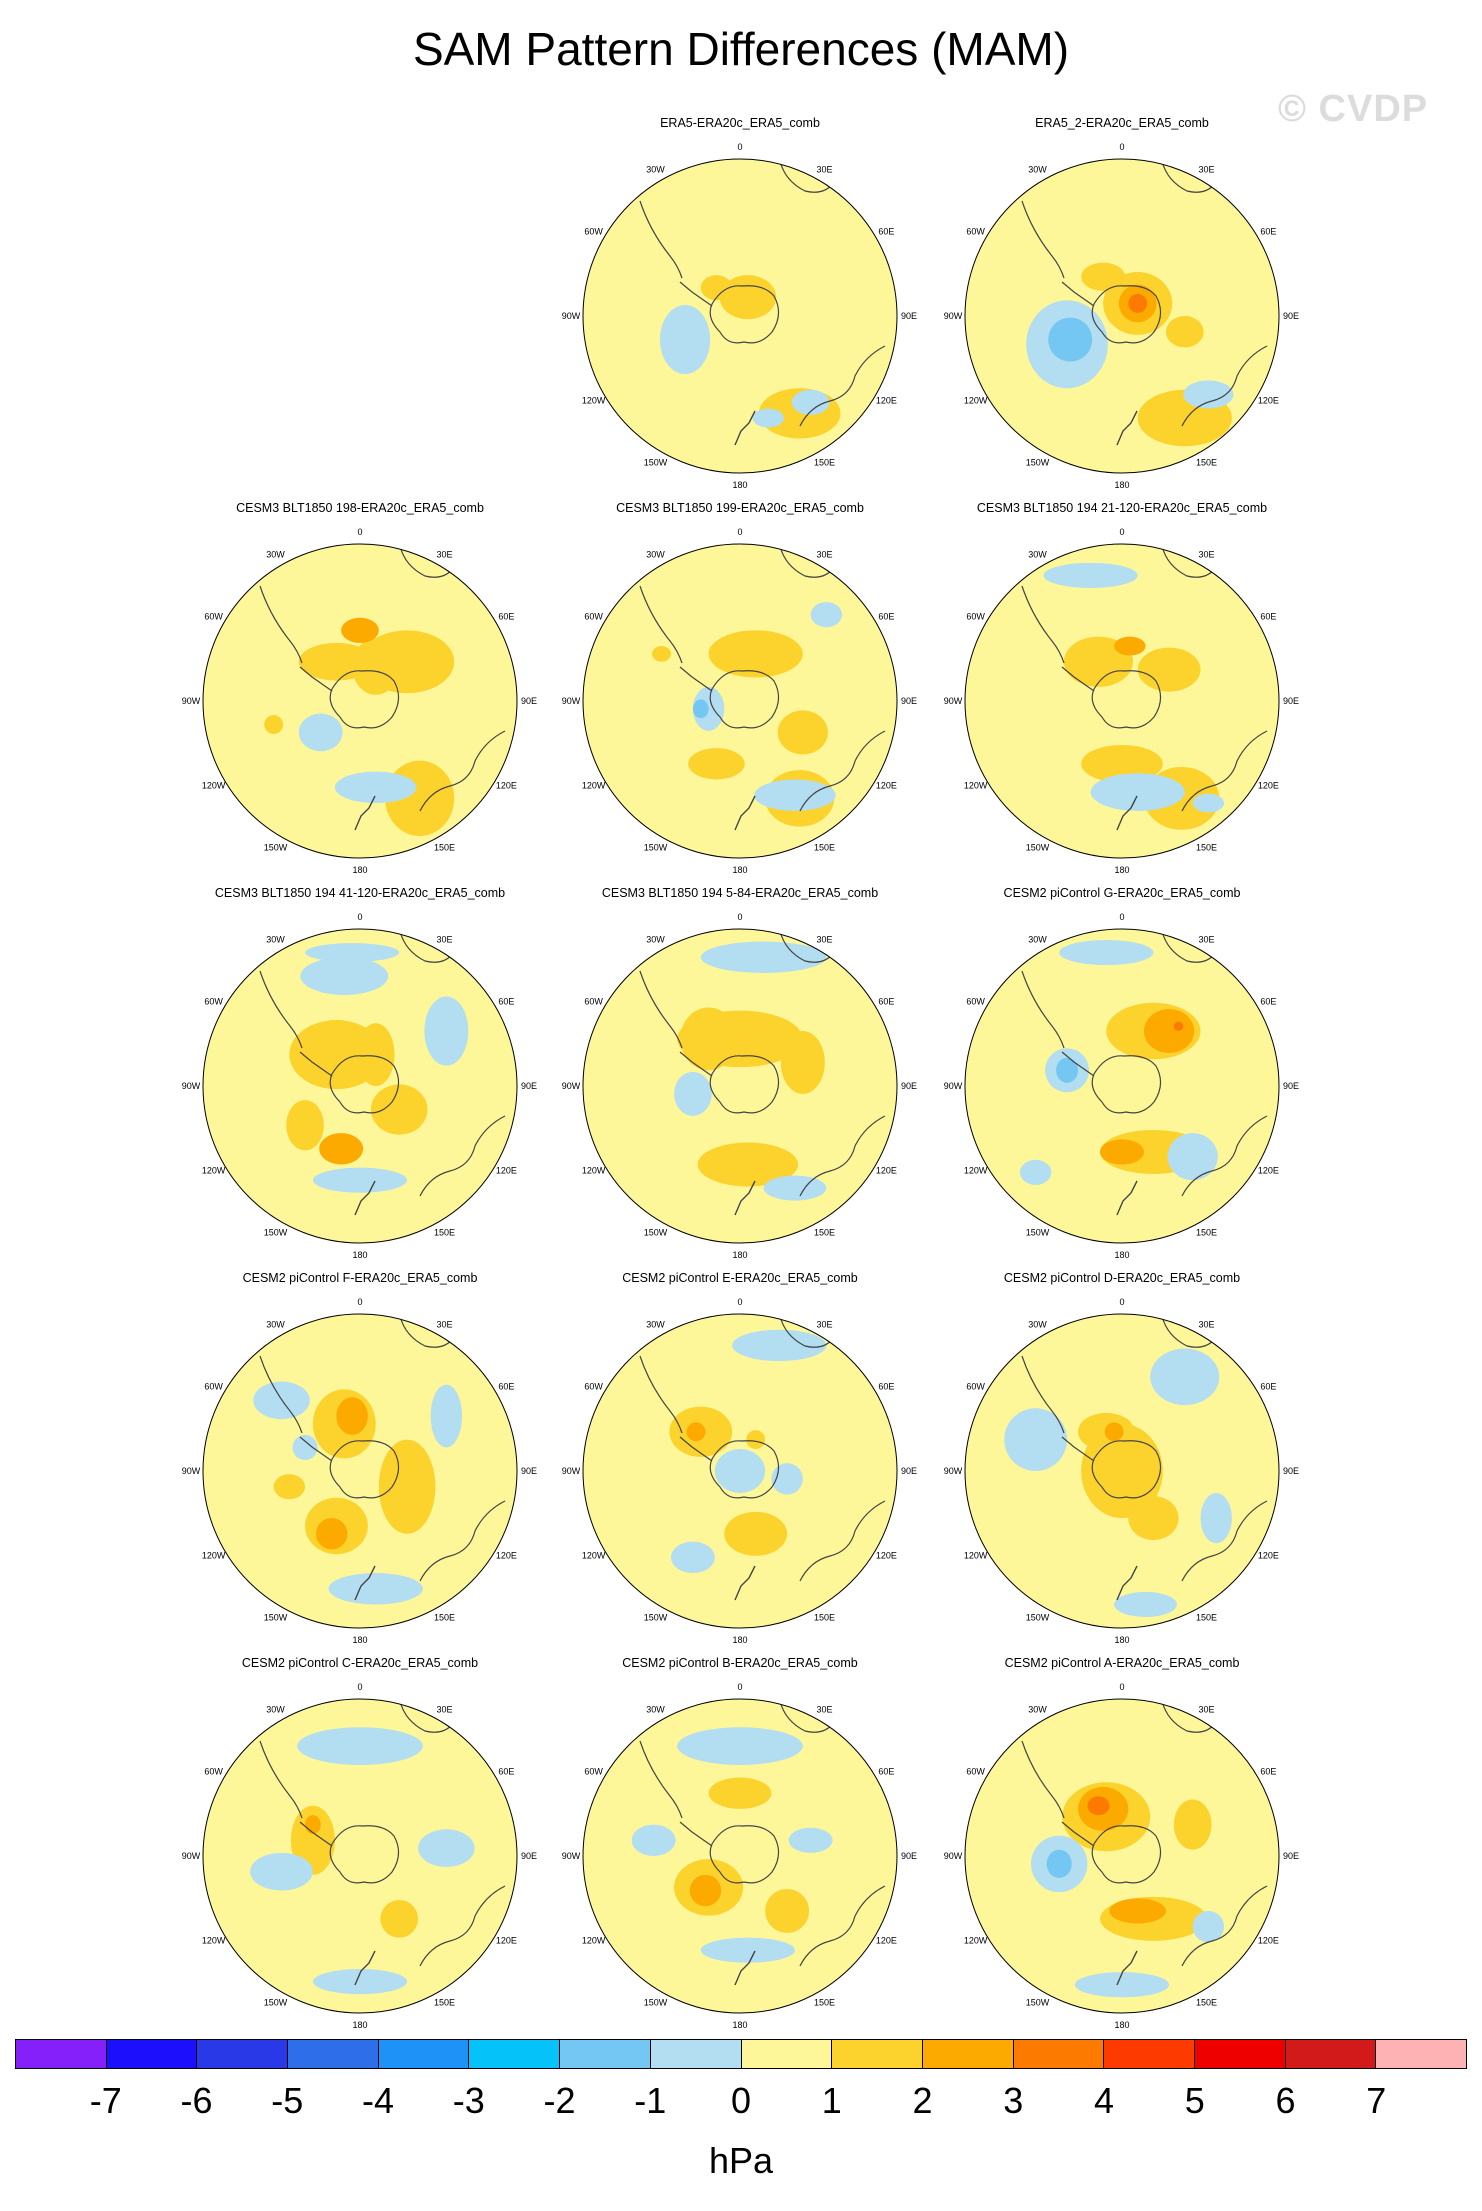  Describe the element at coordinates (559, 2100) in the screenshot. I see `colorbar-tick-label: -2` at that location.